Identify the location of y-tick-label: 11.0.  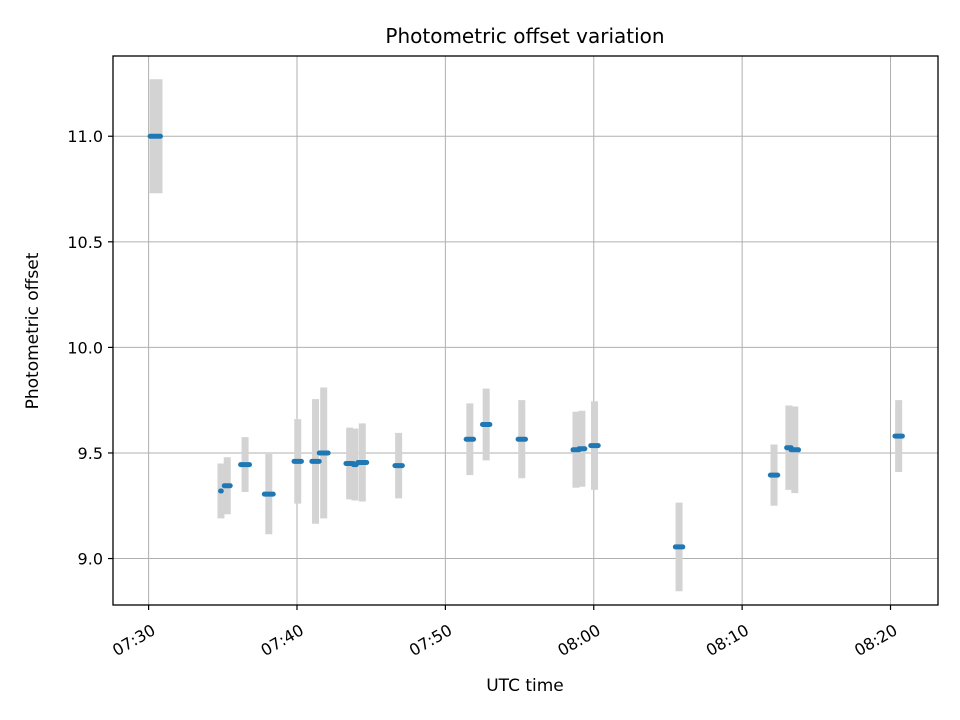
(85, 136).